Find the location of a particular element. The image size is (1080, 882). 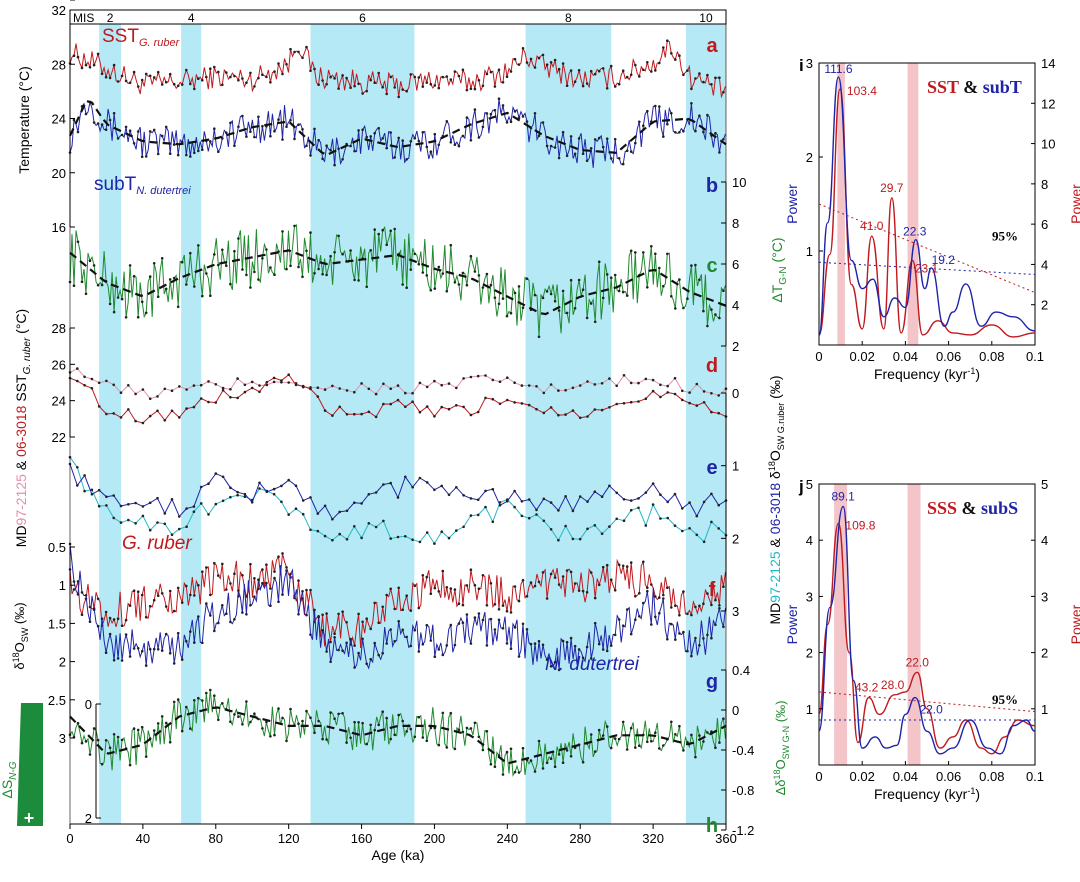

d18o-ruber-tick-label: 0 is located at coordinates (62, 1).